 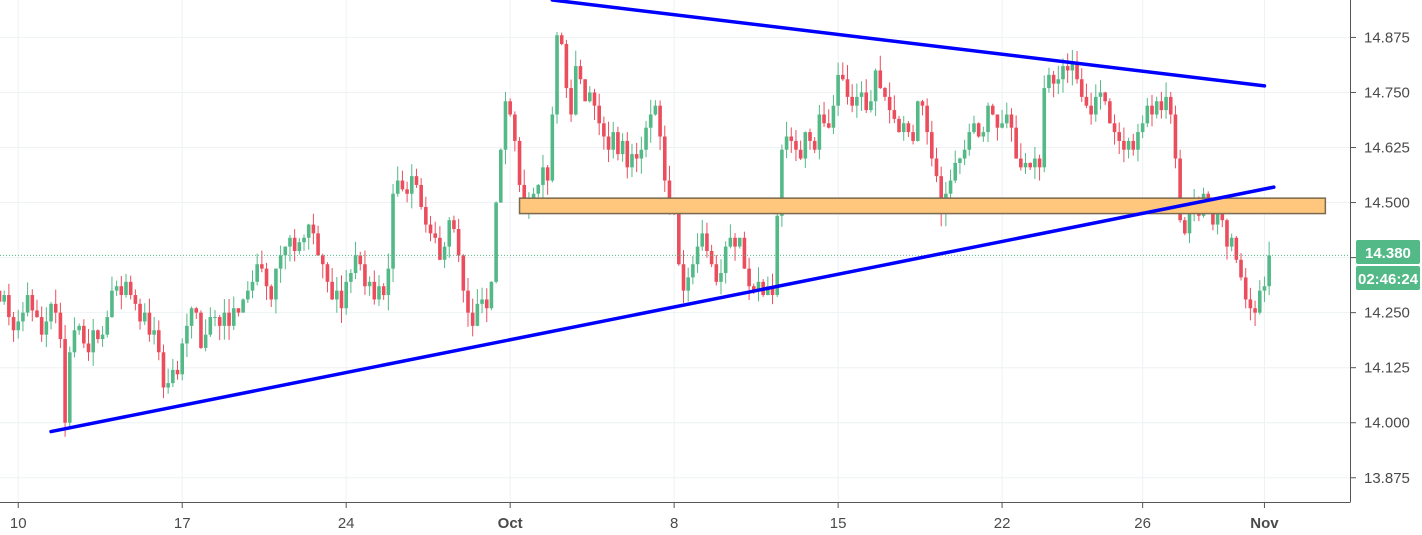 What do you see at coordinates (1387, 148) in the screenshot?
I see `y-tick-label: 14.625` at bounding box center [1387, 148].